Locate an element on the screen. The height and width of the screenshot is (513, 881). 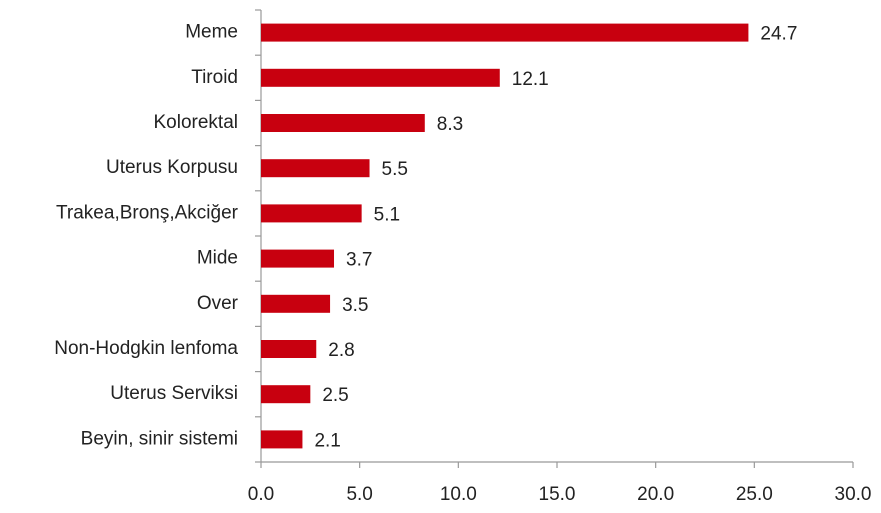
y-tick-label: Mide is located at coordinates (217, 258).